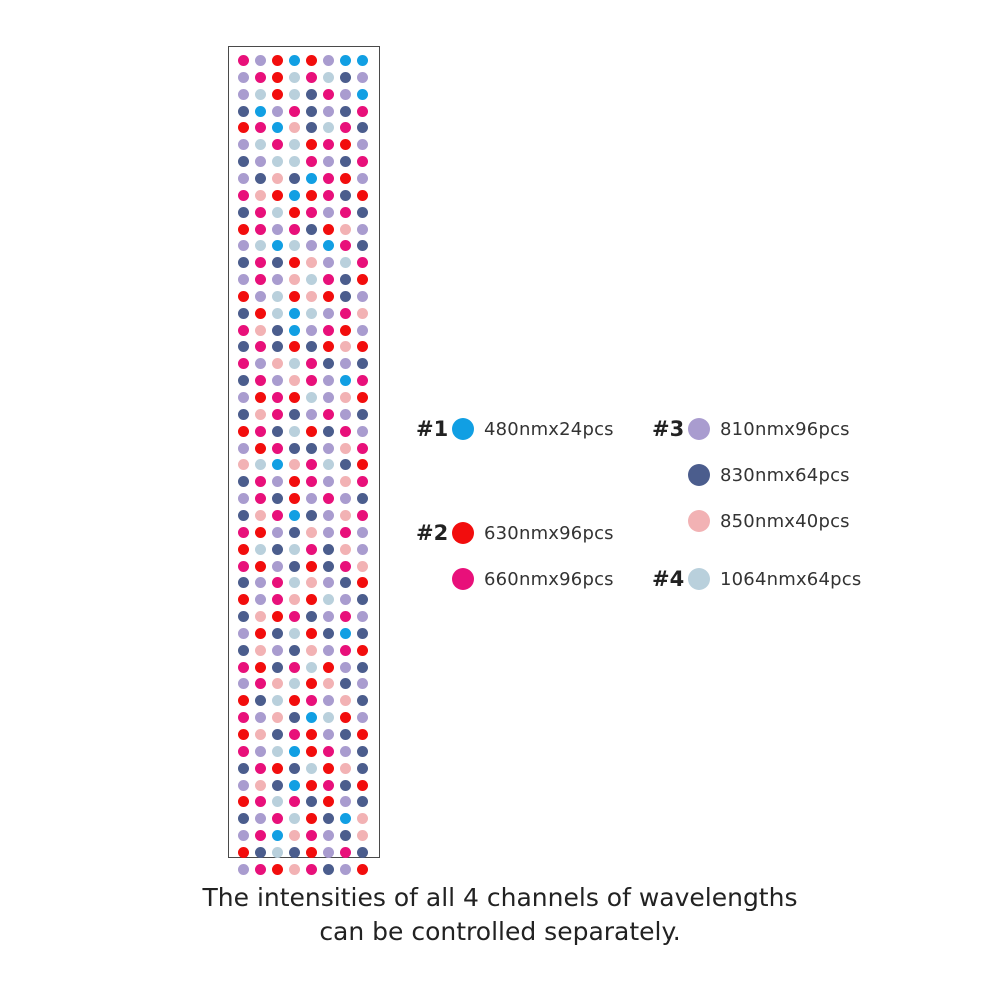 The image size is (1000, 1000). I want to click on caption-line-2: can be controlled separately., so click(500, 931).